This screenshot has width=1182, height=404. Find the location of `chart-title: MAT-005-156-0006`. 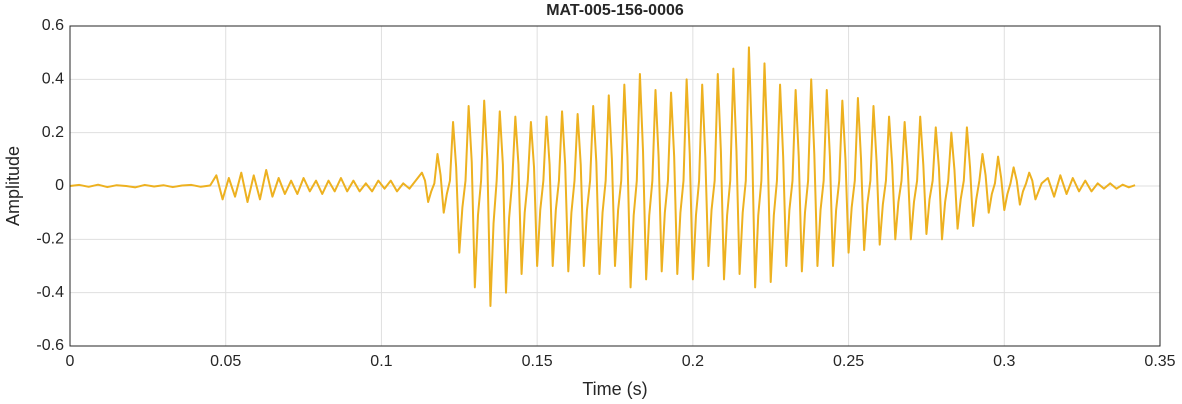

chart-title: MAT-005-156-0006 is located at coordinates (615, 10).